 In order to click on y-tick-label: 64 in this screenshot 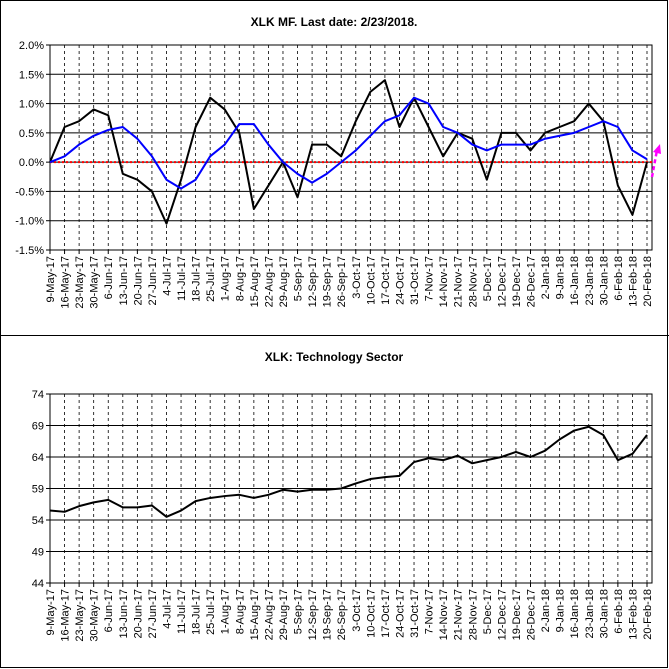, I will do `click(38, 458)`.